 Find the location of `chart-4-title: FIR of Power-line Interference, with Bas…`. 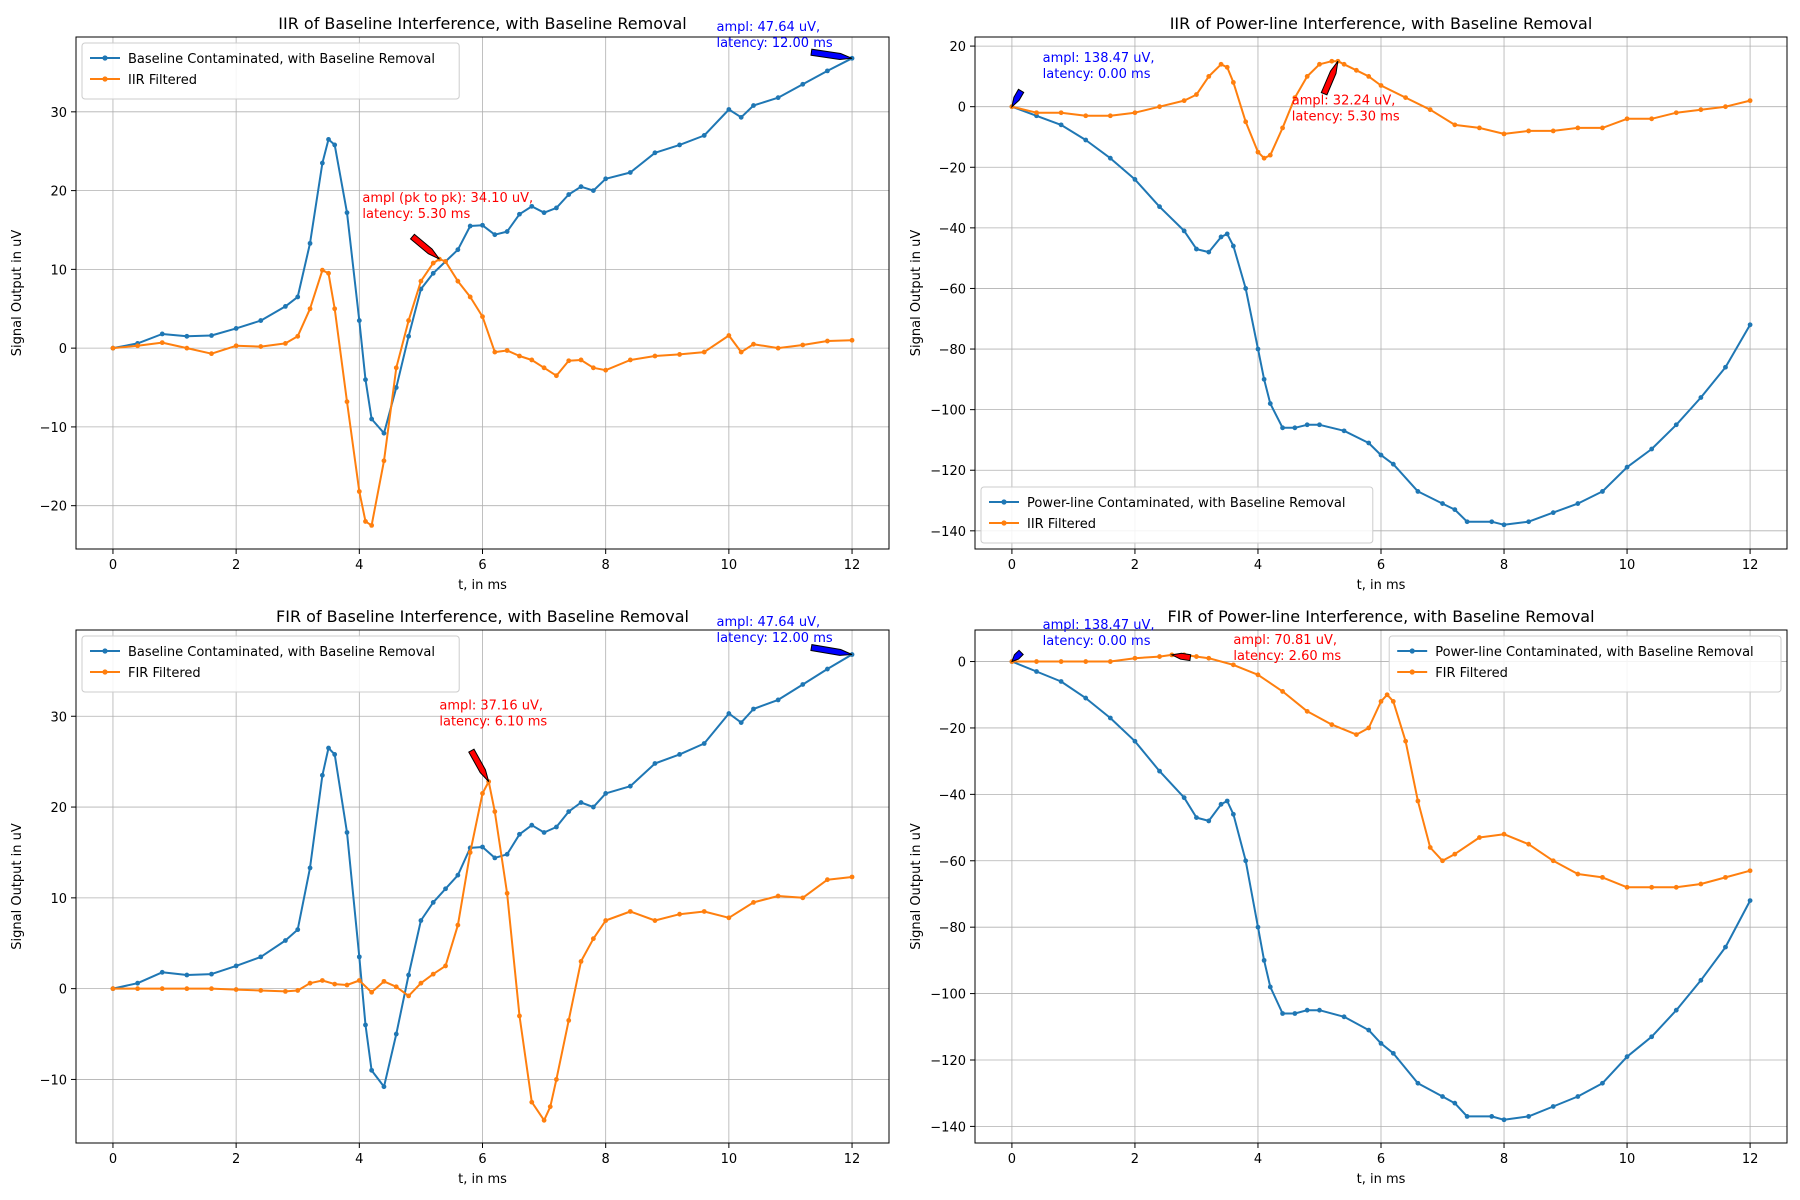

chart-4-title: FIR of Power-line Interference, with Bas… is located at coordinates (1380, 616).